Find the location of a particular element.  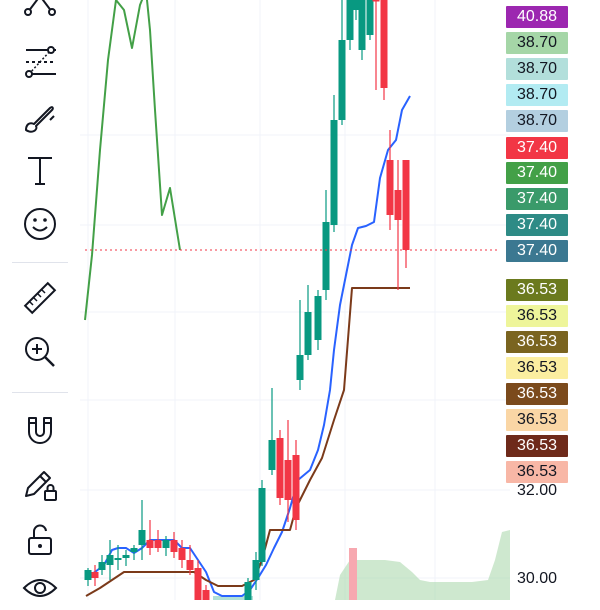

magnet-icon is located at coordinates (40, 430).